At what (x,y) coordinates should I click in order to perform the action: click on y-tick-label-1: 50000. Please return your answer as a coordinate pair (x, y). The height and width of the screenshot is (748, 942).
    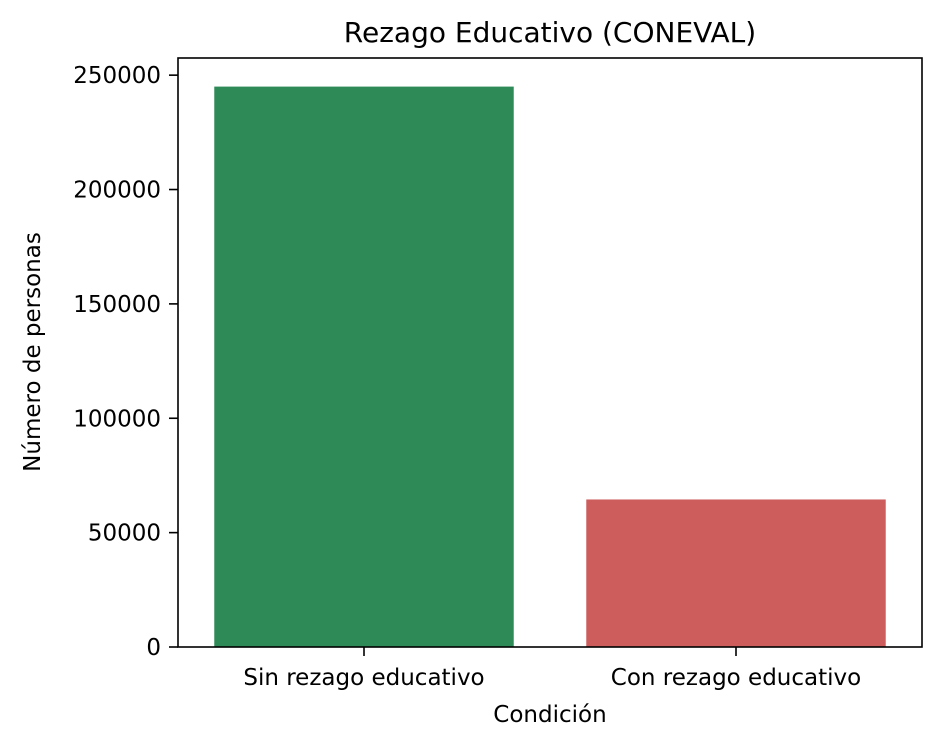
    Looking at the image, I should click on (124, 534).